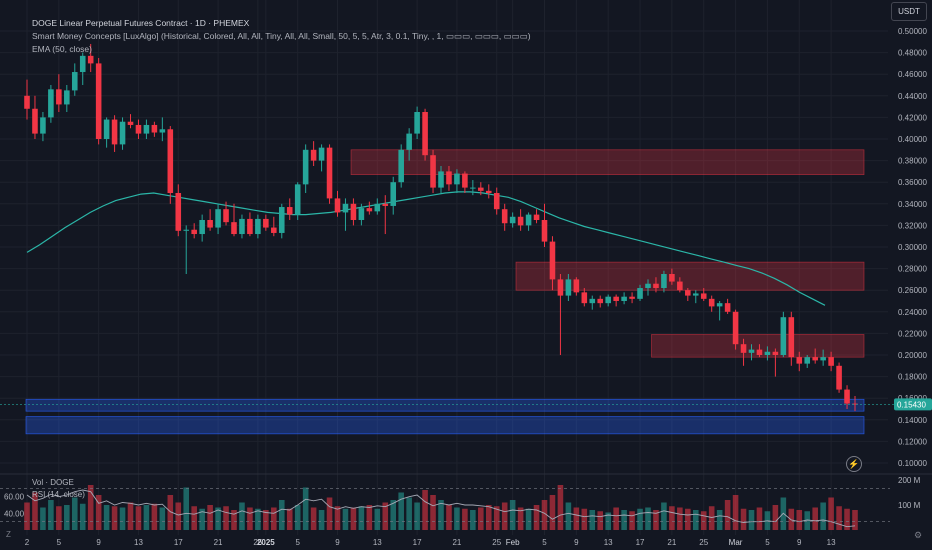 The image size is (932, 550). What do you see at coordinates (918, 535) in the screenshot?
I see `settings-icon: ⚙` at bounding box center [918, 535].